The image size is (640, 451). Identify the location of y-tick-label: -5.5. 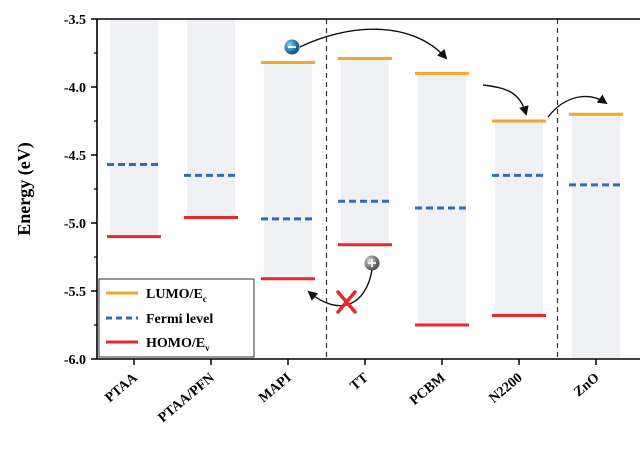
(75, 292).